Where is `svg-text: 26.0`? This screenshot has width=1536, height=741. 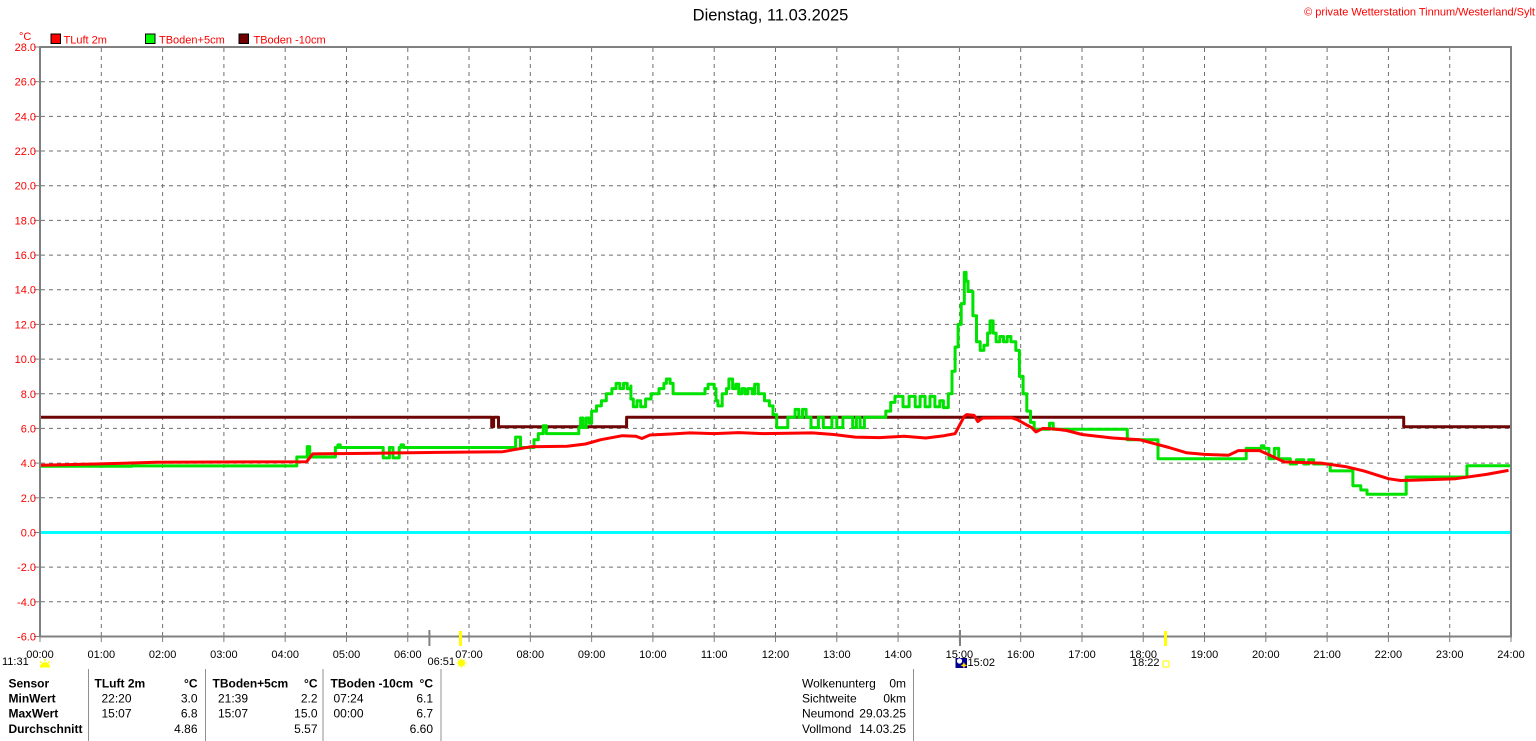
svg-text: 26.0 is located at coordinates (25, 83).